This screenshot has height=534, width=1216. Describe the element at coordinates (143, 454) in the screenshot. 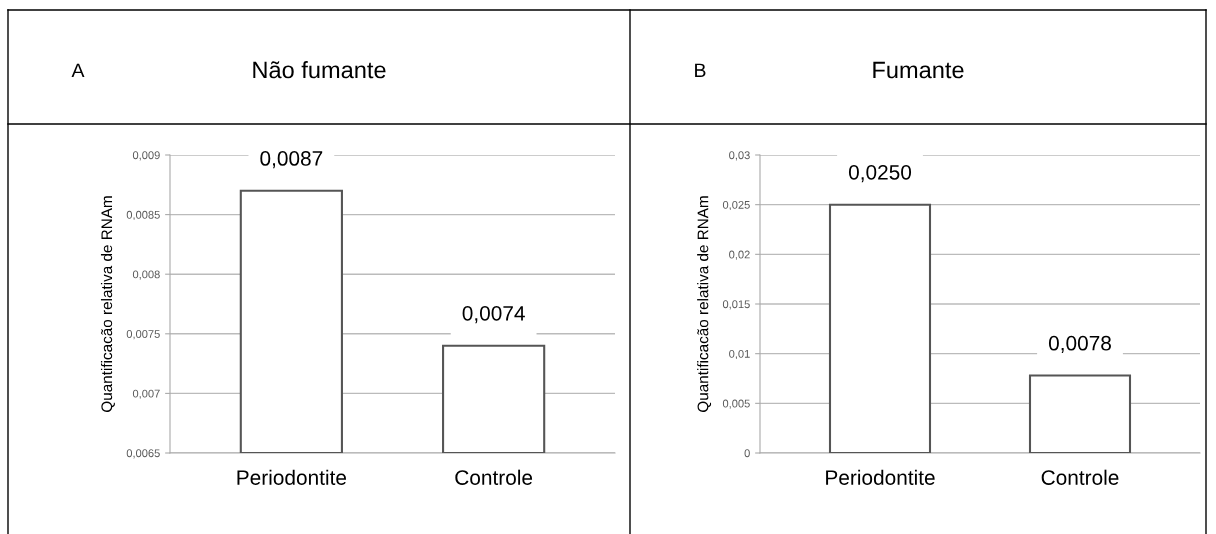

I see `y-tick-label: 0,0065` at that location.